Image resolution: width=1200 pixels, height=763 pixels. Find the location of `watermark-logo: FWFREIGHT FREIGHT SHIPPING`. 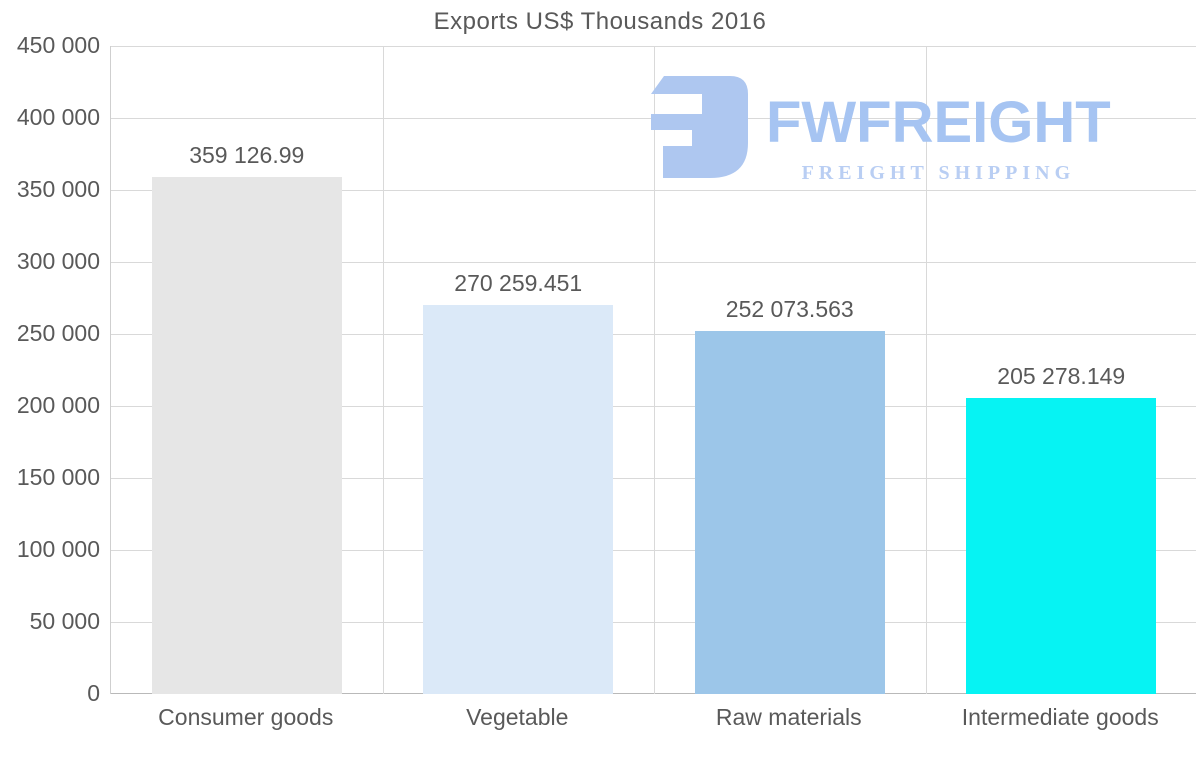

watermark-logo: FWFREIGHT FREIGHT SHIPPING is located at coordinates (879, 125).